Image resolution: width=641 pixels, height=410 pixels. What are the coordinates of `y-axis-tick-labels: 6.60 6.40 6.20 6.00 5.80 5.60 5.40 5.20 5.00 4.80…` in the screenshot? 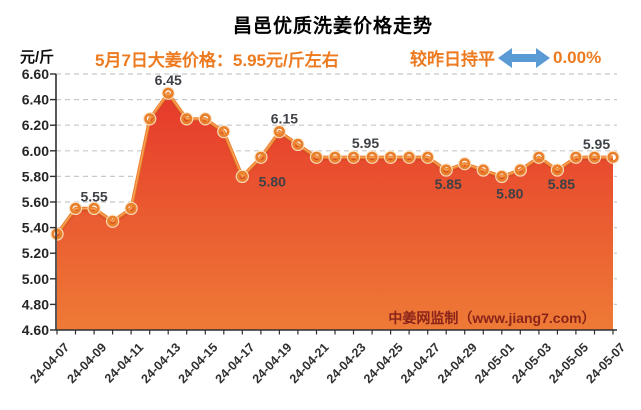 It's located at (35, 202).